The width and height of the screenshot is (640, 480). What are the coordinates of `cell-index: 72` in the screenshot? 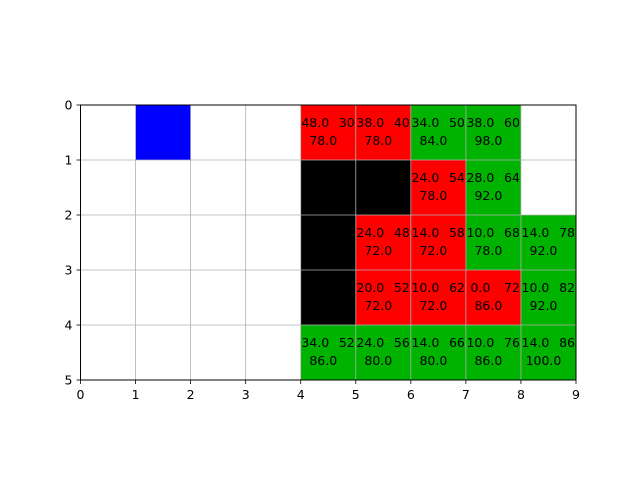 It's located at (512, 287).